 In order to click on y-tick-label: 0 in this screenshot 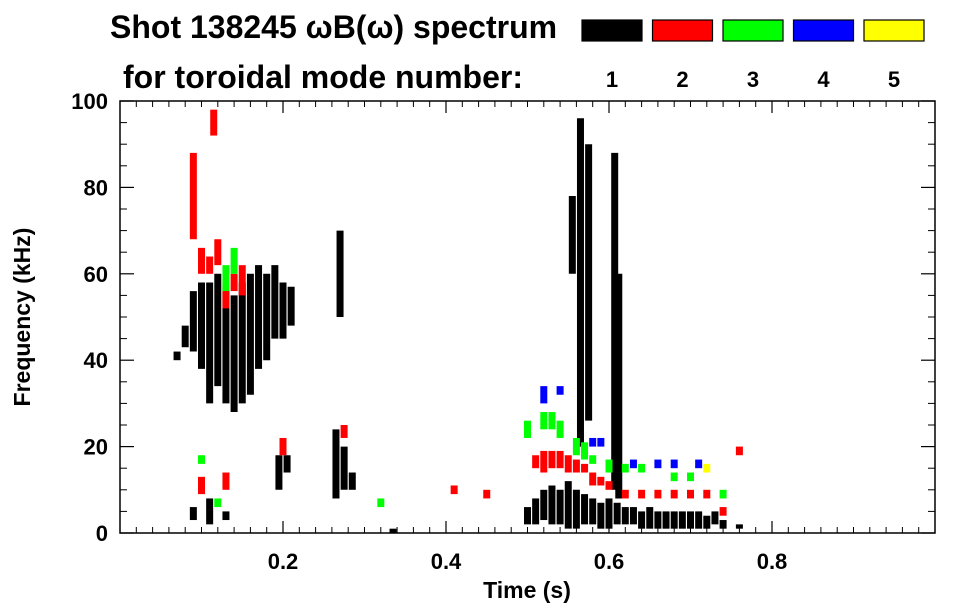, I will do `click(102, 533)`.